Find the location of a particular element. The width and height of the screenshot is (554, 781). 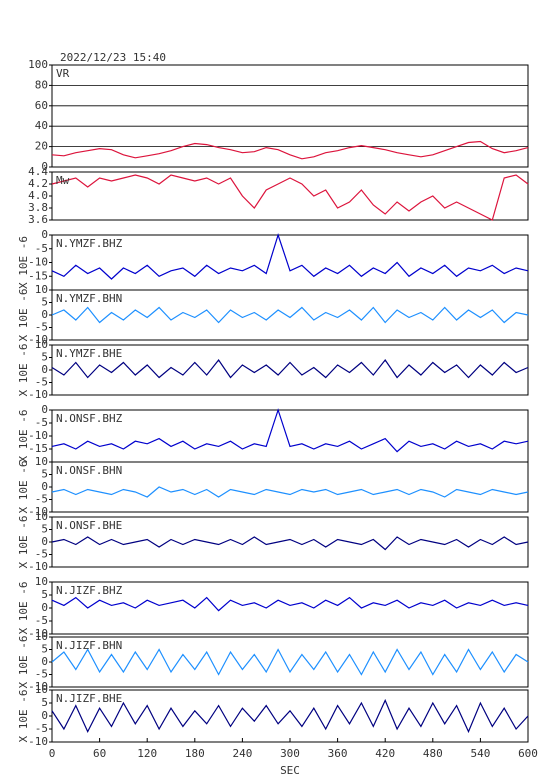

y-tick-label: 20 is located at coordinates (41, 146).